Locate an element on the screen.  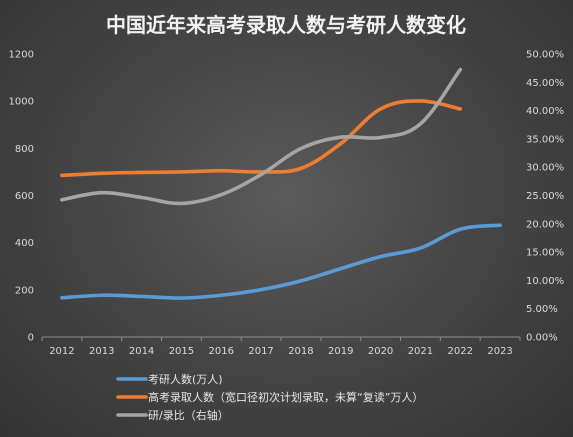
y-left-tick-label: 1200 is located at coordinates (21, 55).